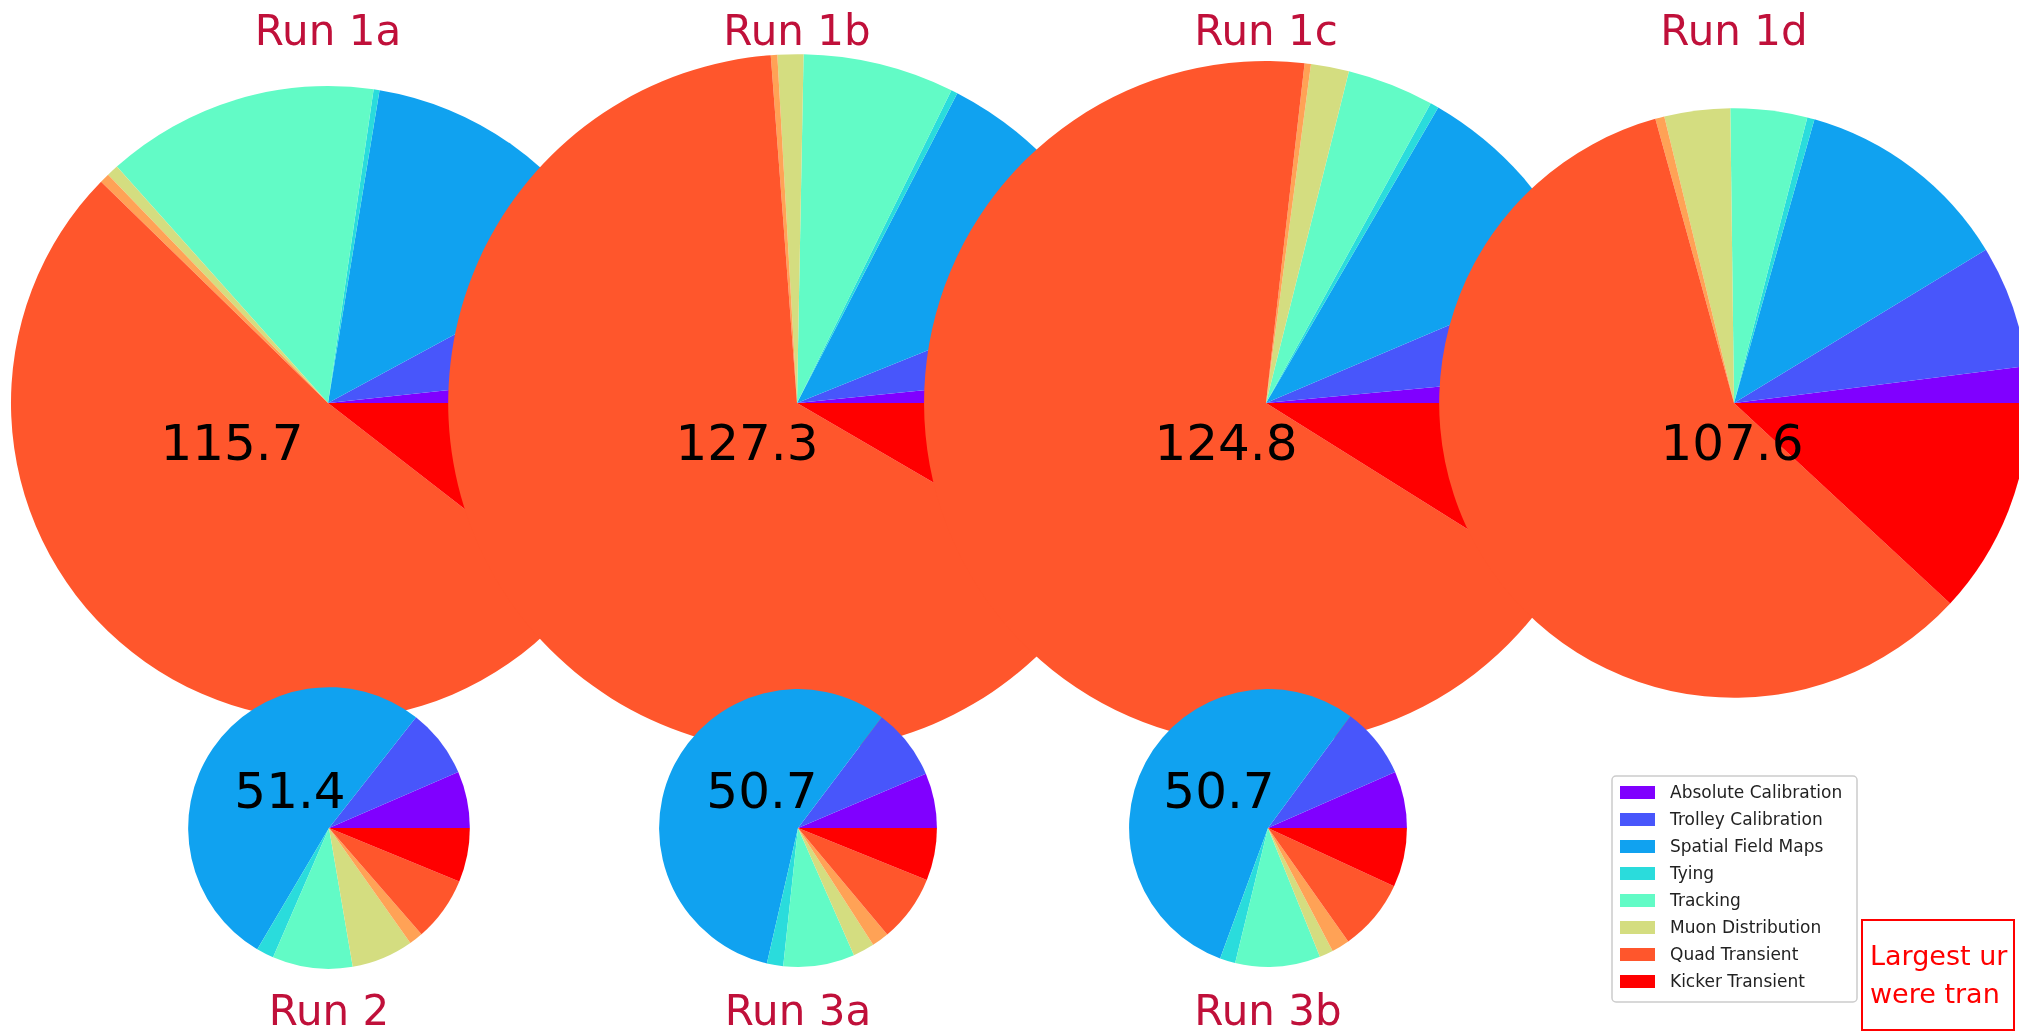 Image resolution: width=2019 pixels, height=1035 pixels. I want to click on text: 107.6, so click(1732, 443).